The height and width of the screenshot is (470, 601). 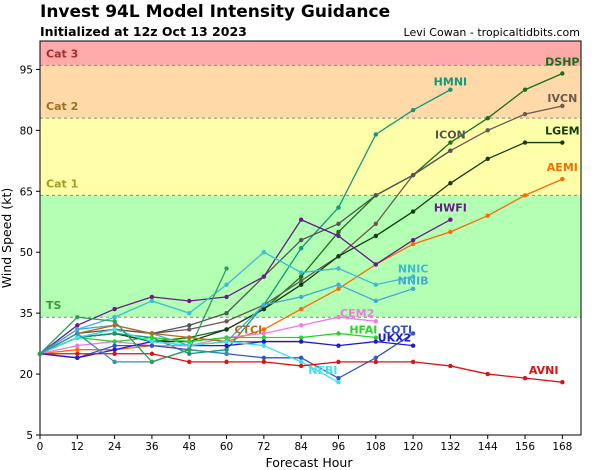 What do you see at coordinates (40, 447) in the screenshot?
I see `x-tick-label: 0` at bounding box center [40, 447].